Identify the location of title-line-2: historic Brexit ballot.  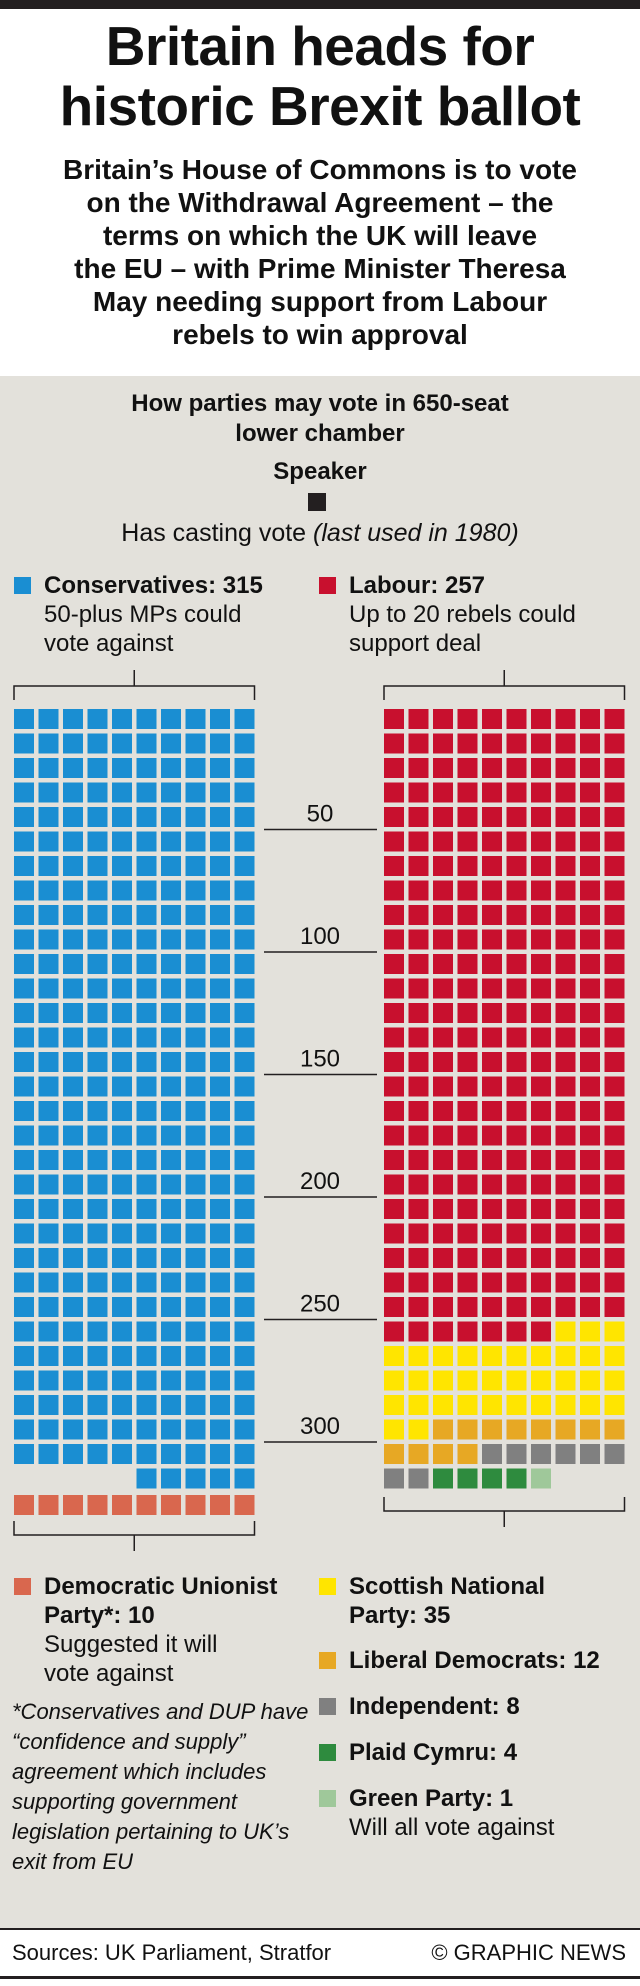
(320, 106).